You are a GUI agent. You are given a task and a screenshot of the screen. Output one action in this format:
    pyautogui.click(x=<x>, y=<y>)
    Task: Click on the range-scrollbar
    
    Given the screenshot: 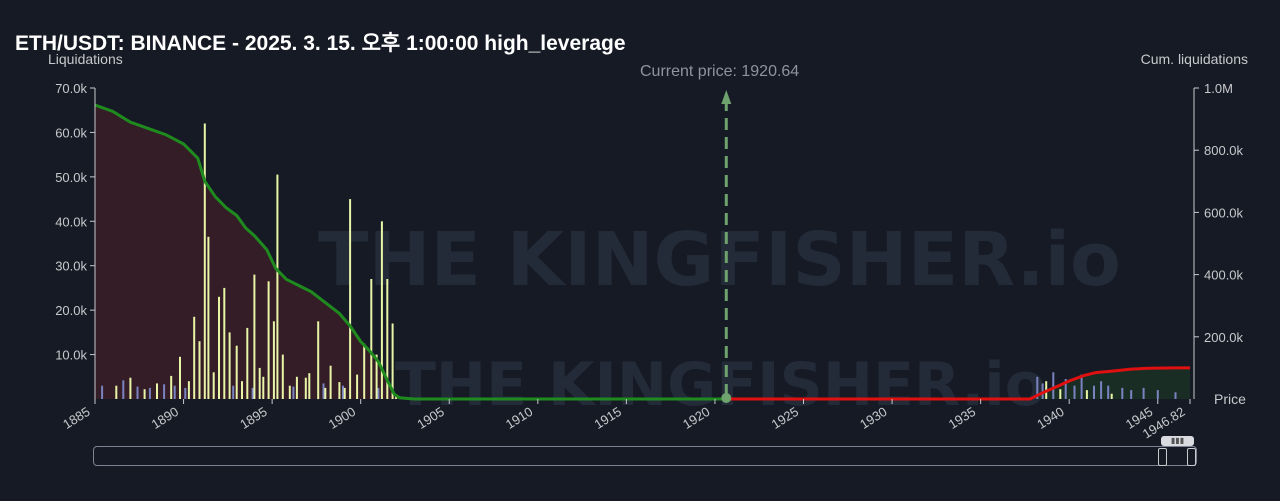 What is the action you would take?
    pyautogui.click(x=645, y=456)
    